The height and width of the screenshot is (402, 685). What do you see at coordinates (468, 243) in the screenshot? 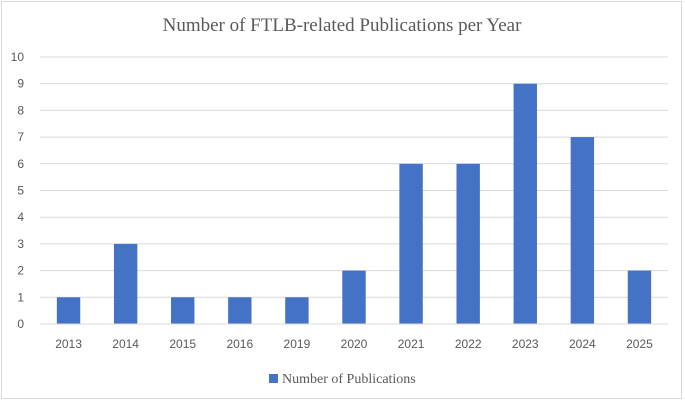
I see `bar-2022` at bounding box center [468, 243].